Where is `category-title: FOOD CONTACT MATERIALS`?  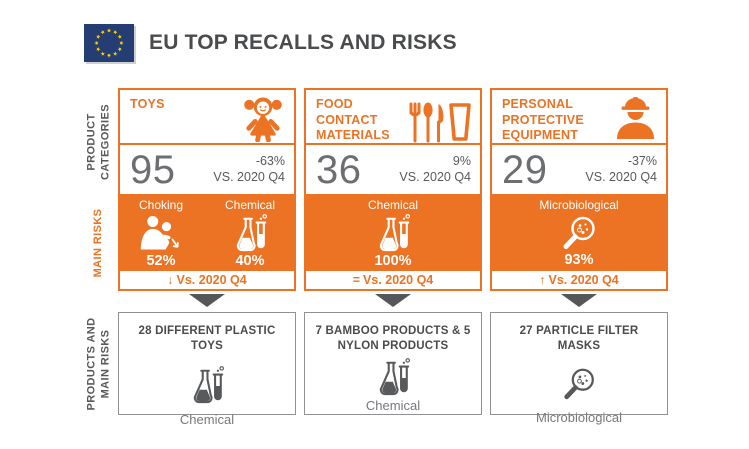
category-title: FOOD CONTACT MATERIALS is located at coordinates (353, 120).